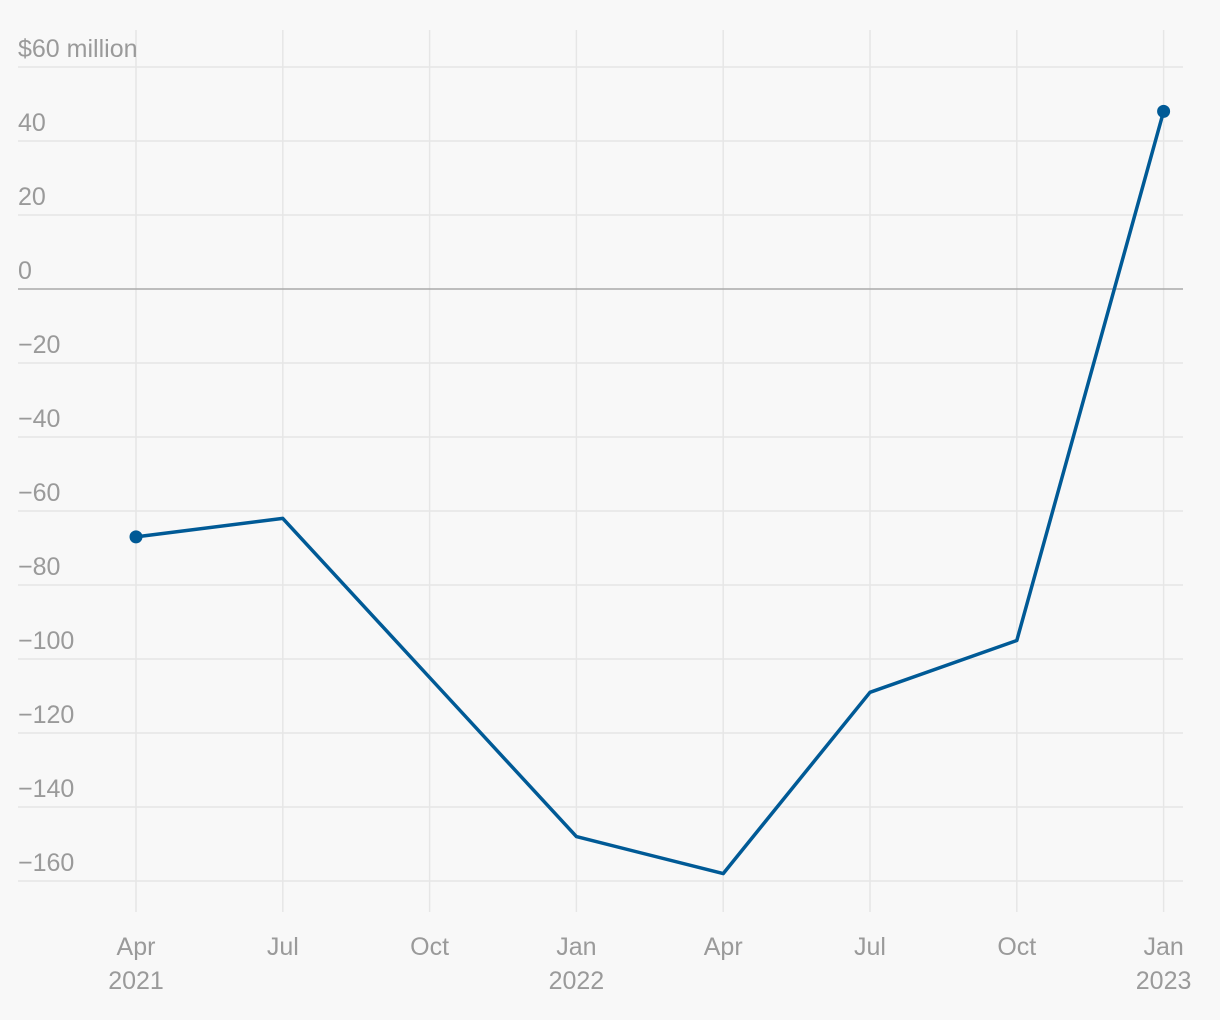  What do you see at coordinates (39, 419) in the screenshot?
I see `y-tick-label: −40` at bounding box center [39, 419].